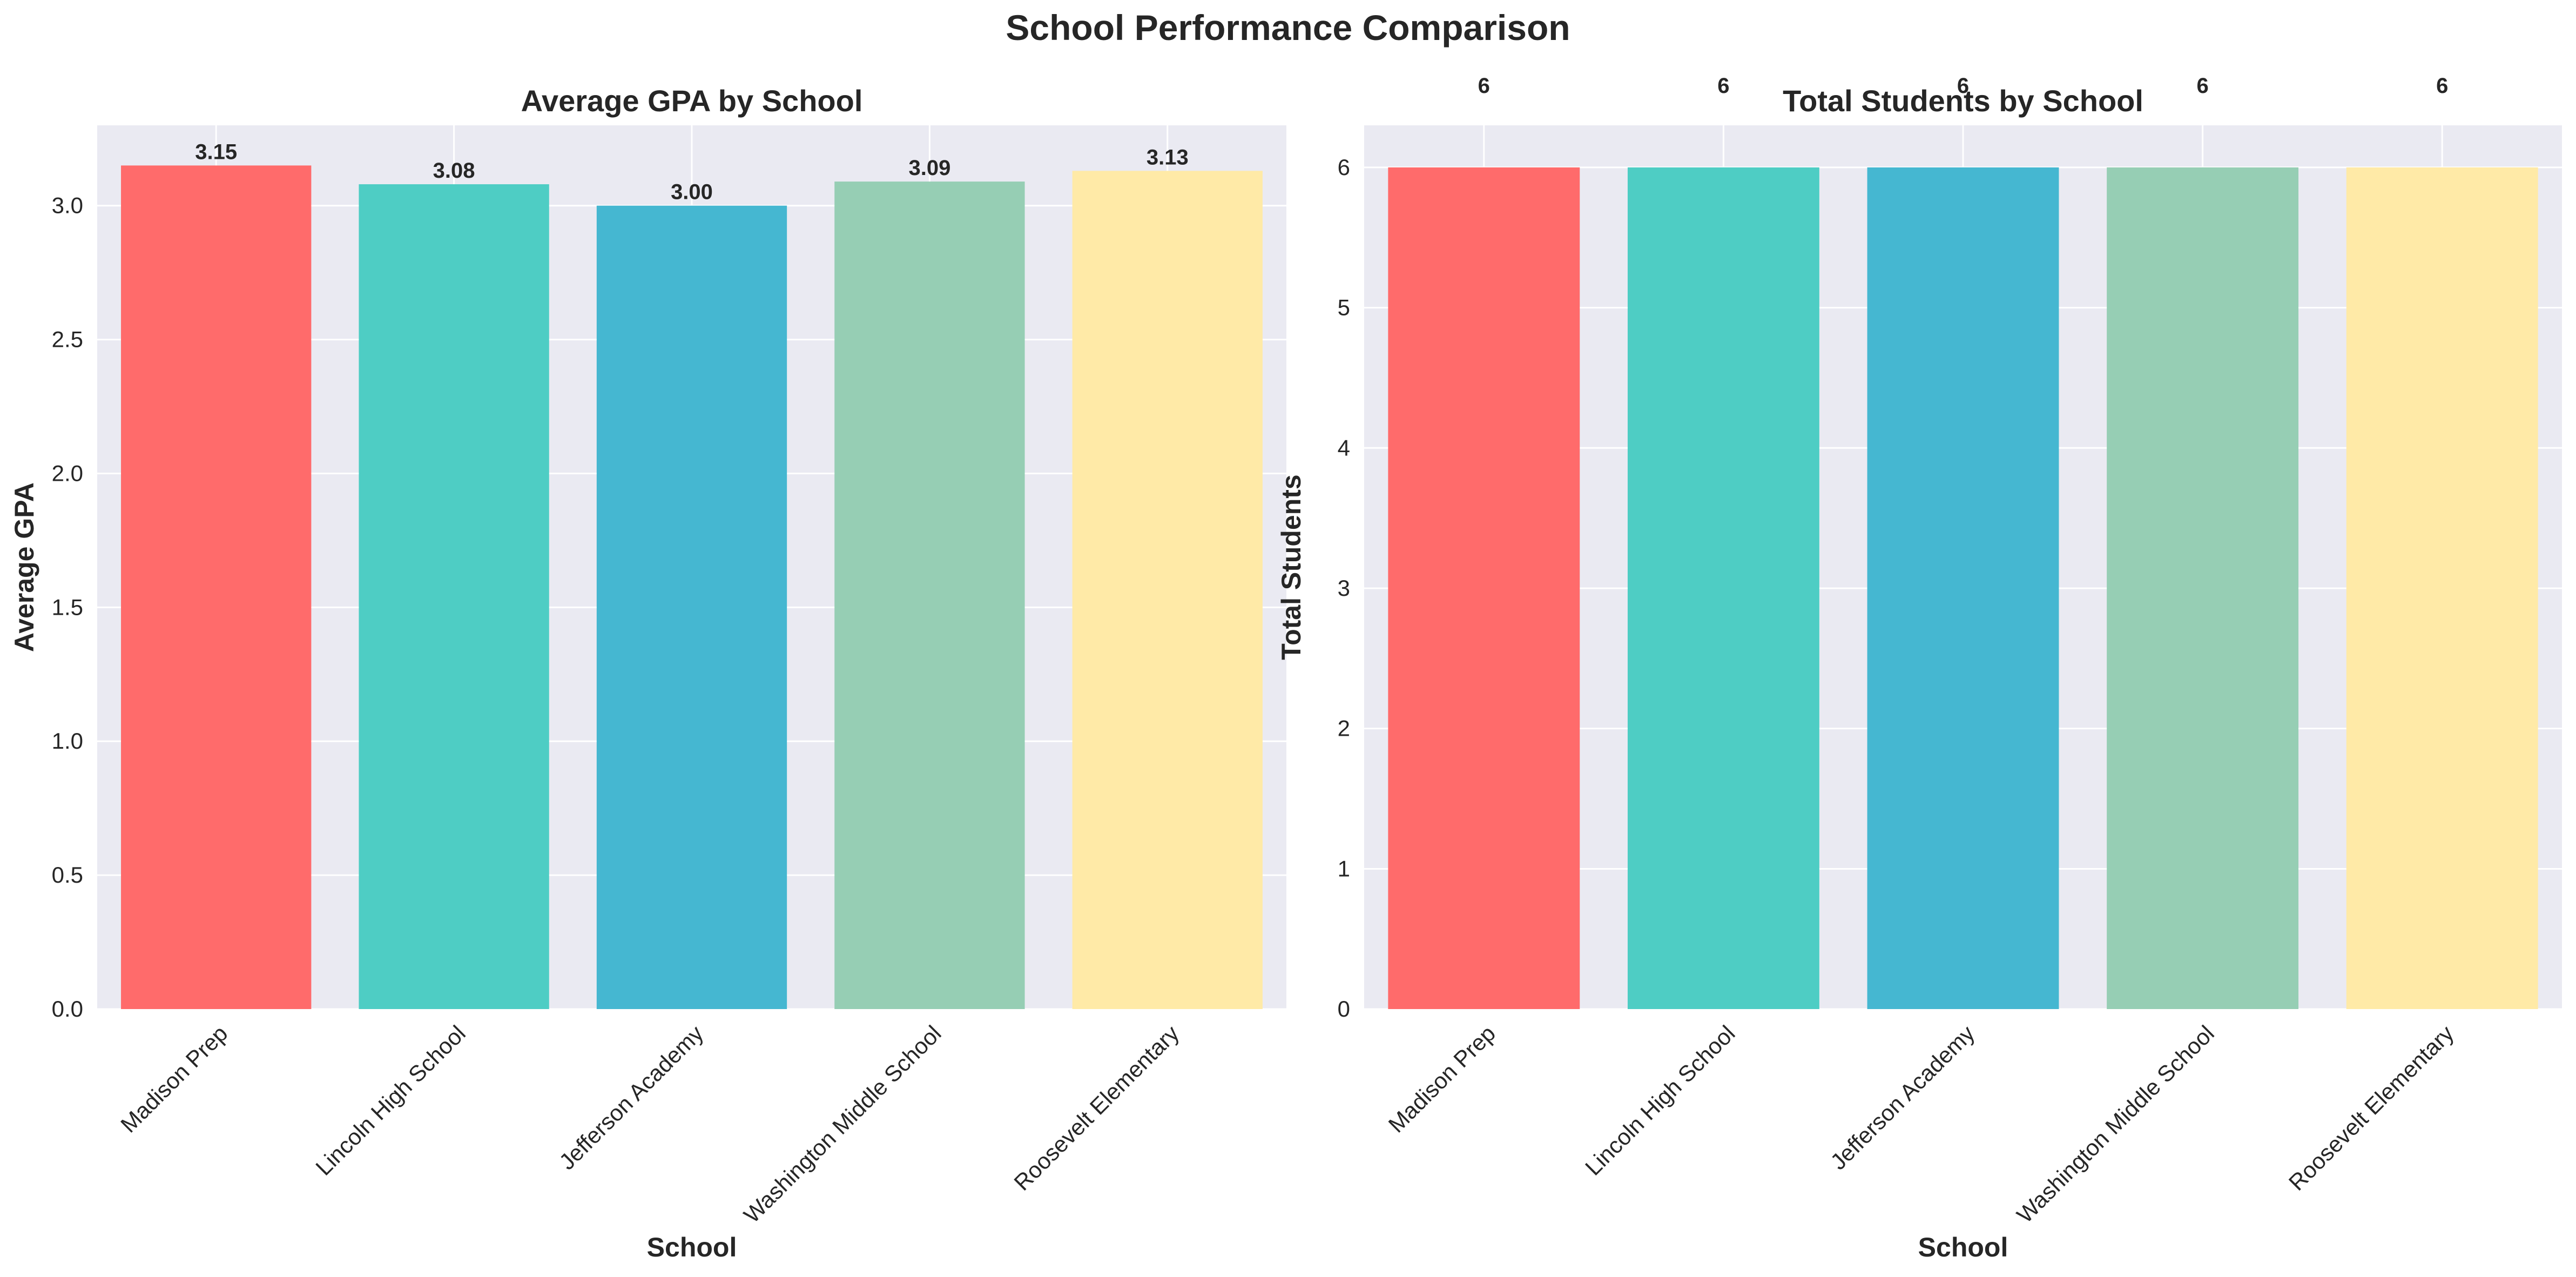  What do you see at coordinates (67, 205) in the screenshot?
I see `gpa-ytick-label: 3.0` at bounding box center [67, 205].